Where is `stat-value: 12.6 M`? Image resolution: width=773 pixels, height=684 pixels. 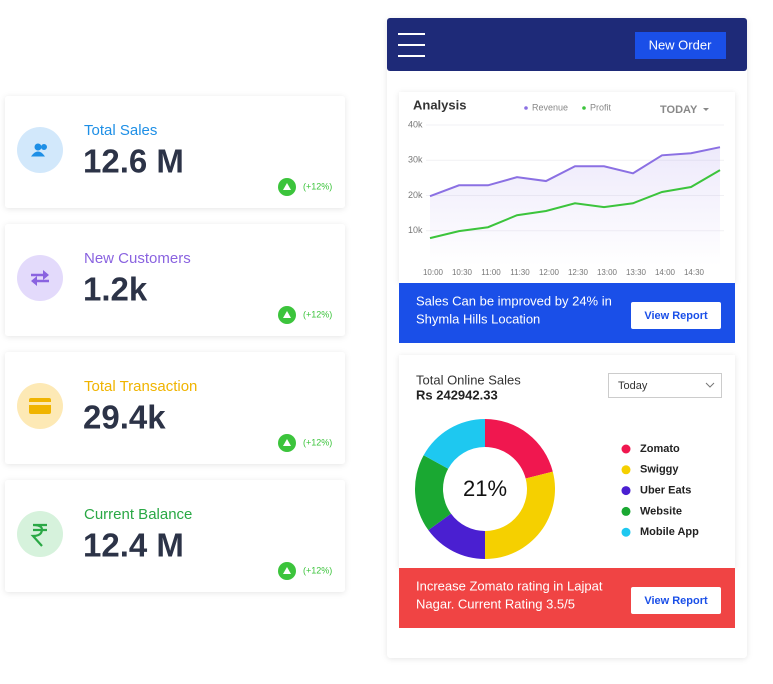
stat-value: 12.6 M is located at coordinates (133, 161).